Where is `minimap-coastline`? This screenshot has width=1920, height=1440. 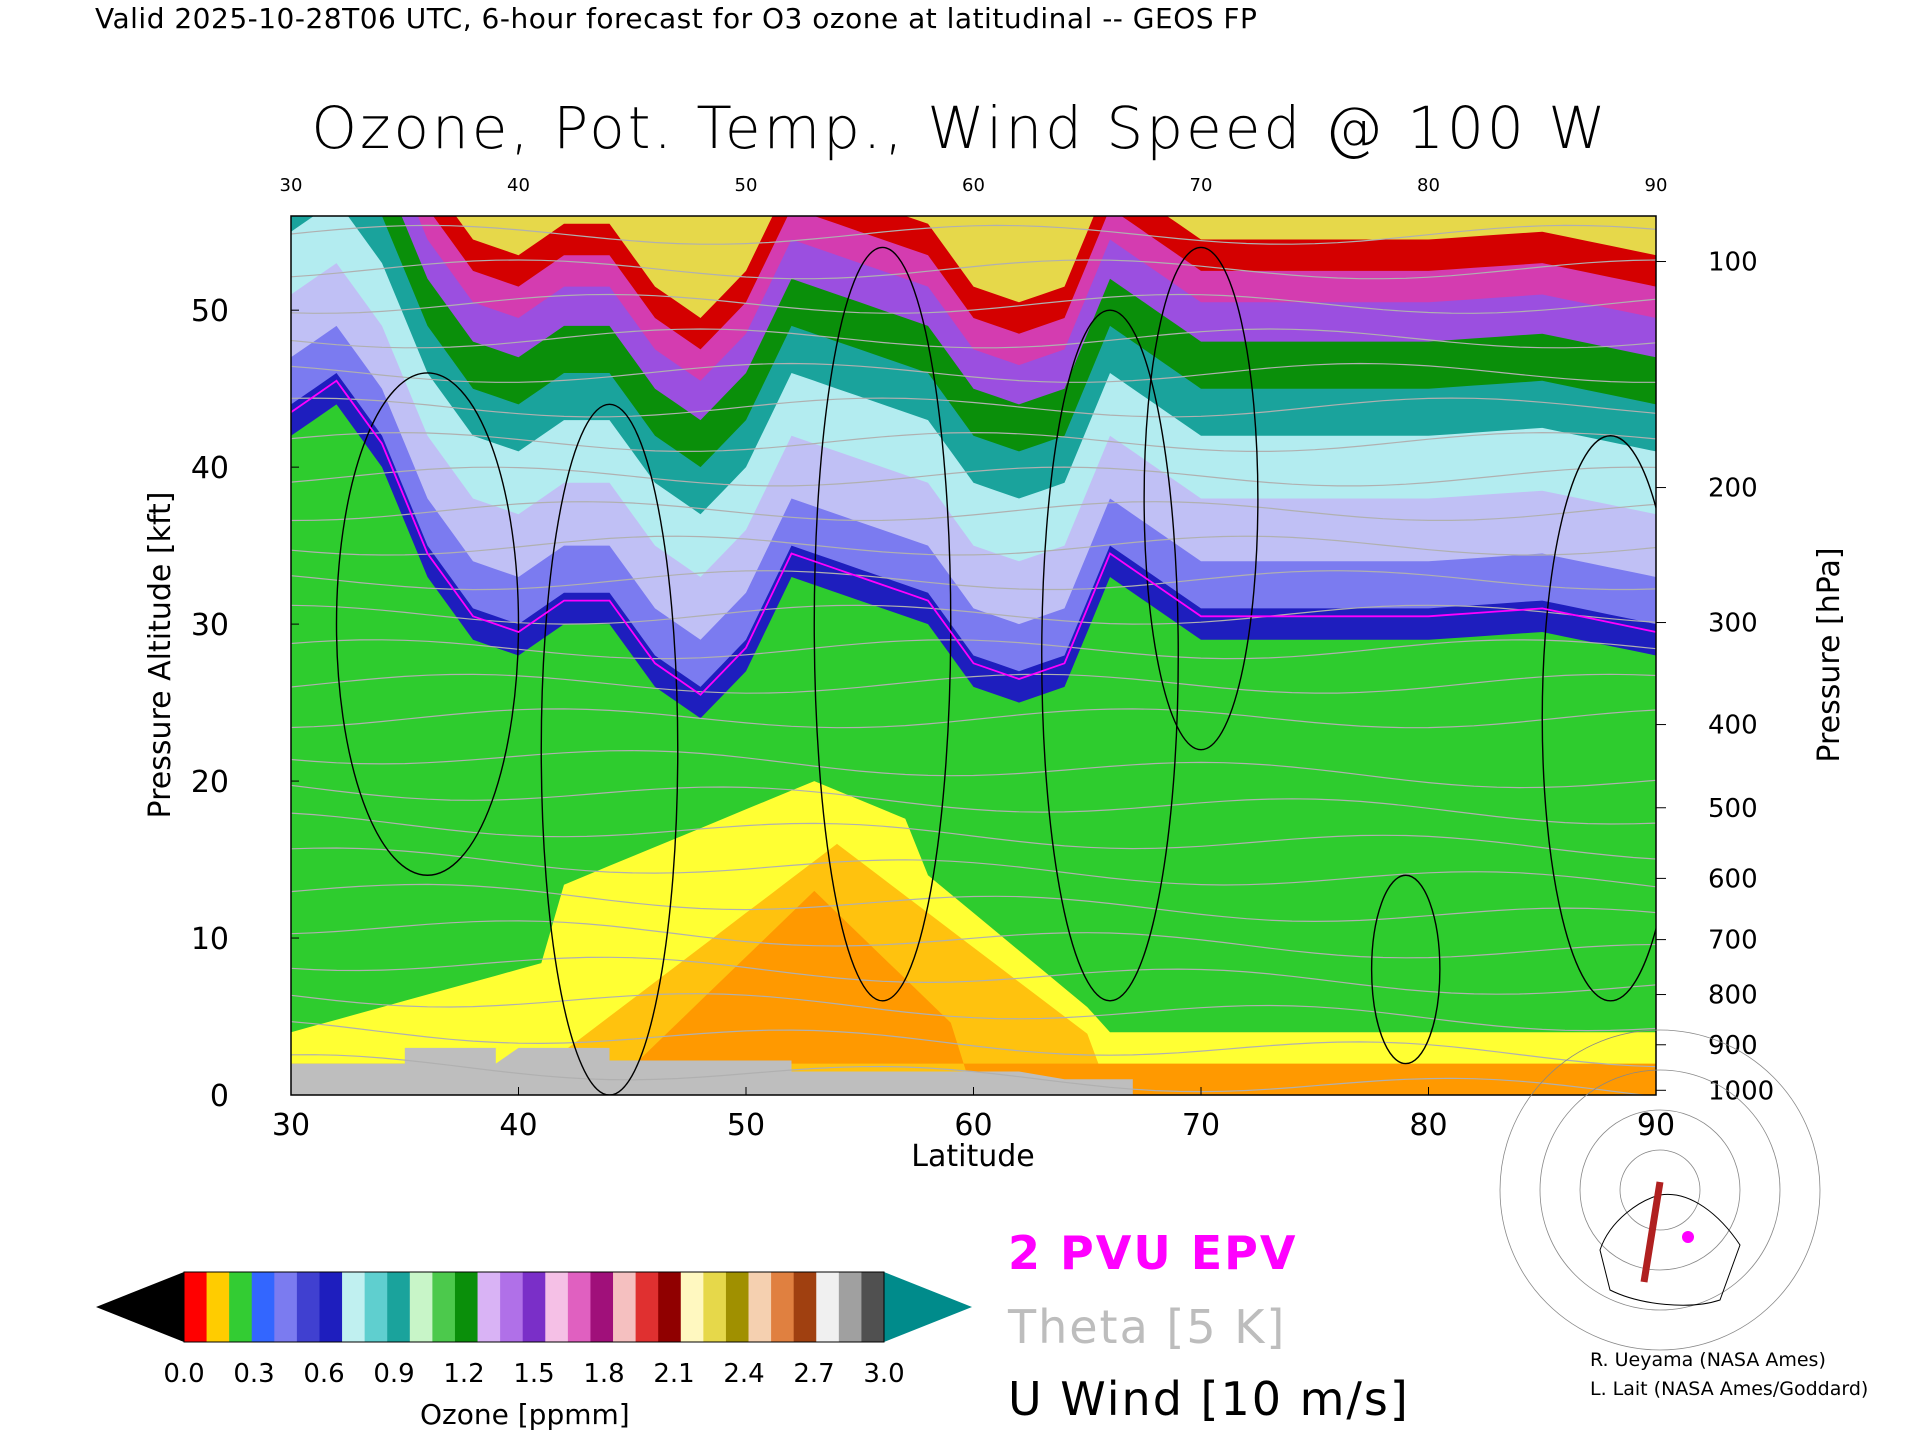
minimap-coastline is located at coordinates (1670, 1249).